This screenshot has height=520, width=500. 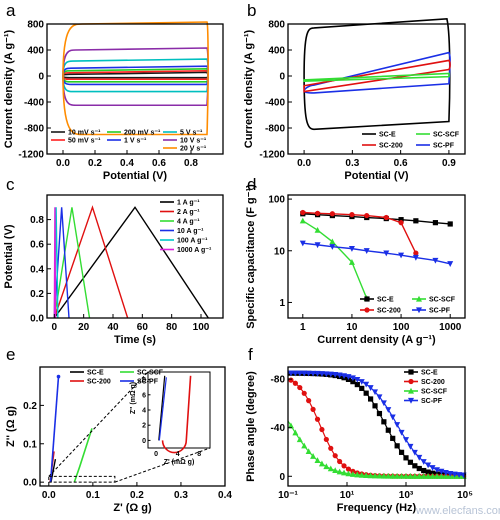 What do you see at coordinates (30, 444) in the screenshot?
I see `y-tick-label: 0.1` at bounding box center [30, 444].